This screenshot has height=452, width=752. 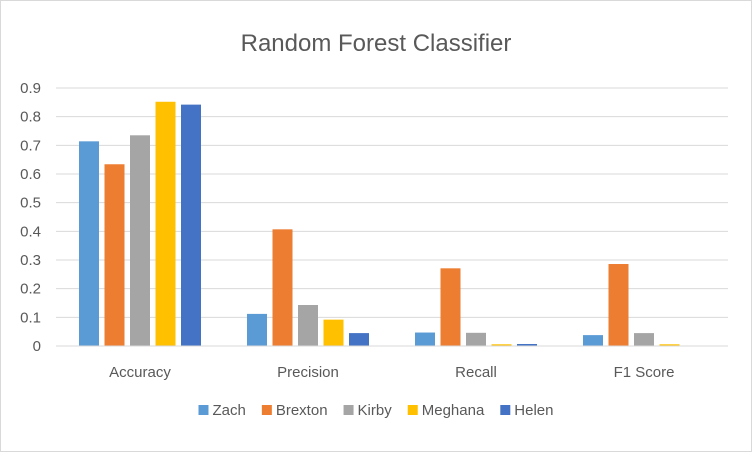 What do you see at coordinates (476, 339) in the screenshot?
I see `bar-kirby-recall` at bounding box center [476, 339].